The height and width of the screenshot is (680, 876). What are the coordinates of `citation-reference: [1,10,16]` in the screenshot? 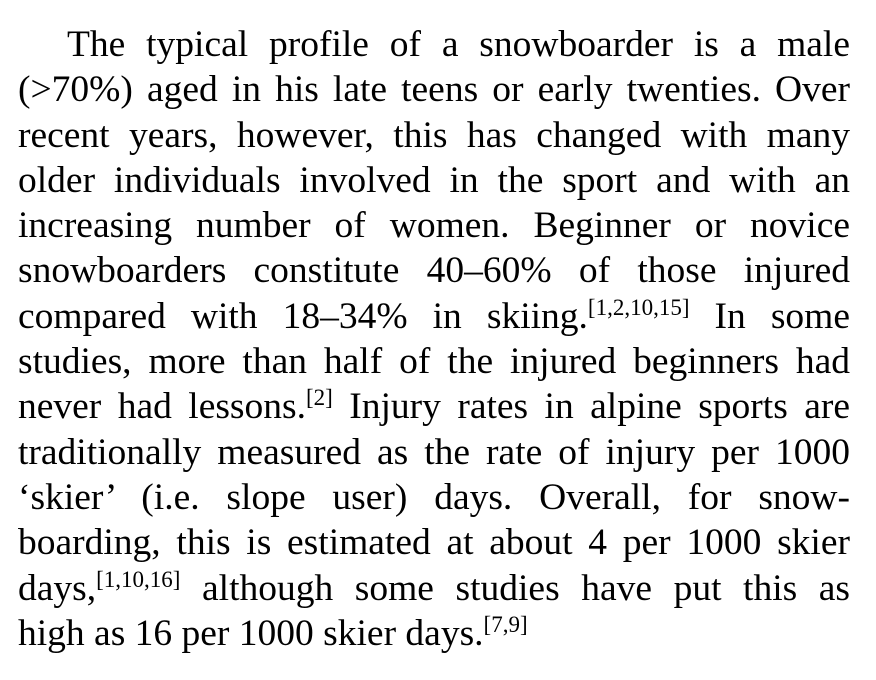 It's located at (138, 579).